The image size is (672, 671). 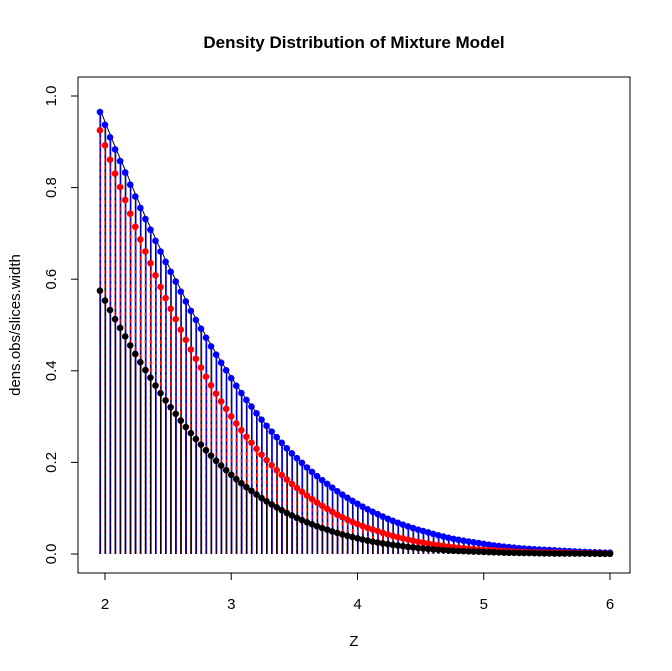 What do you see at coordinates (51, 279) in the screenshot?
I see `y-tick-label: 0.6` at bounding box center [51, 279].